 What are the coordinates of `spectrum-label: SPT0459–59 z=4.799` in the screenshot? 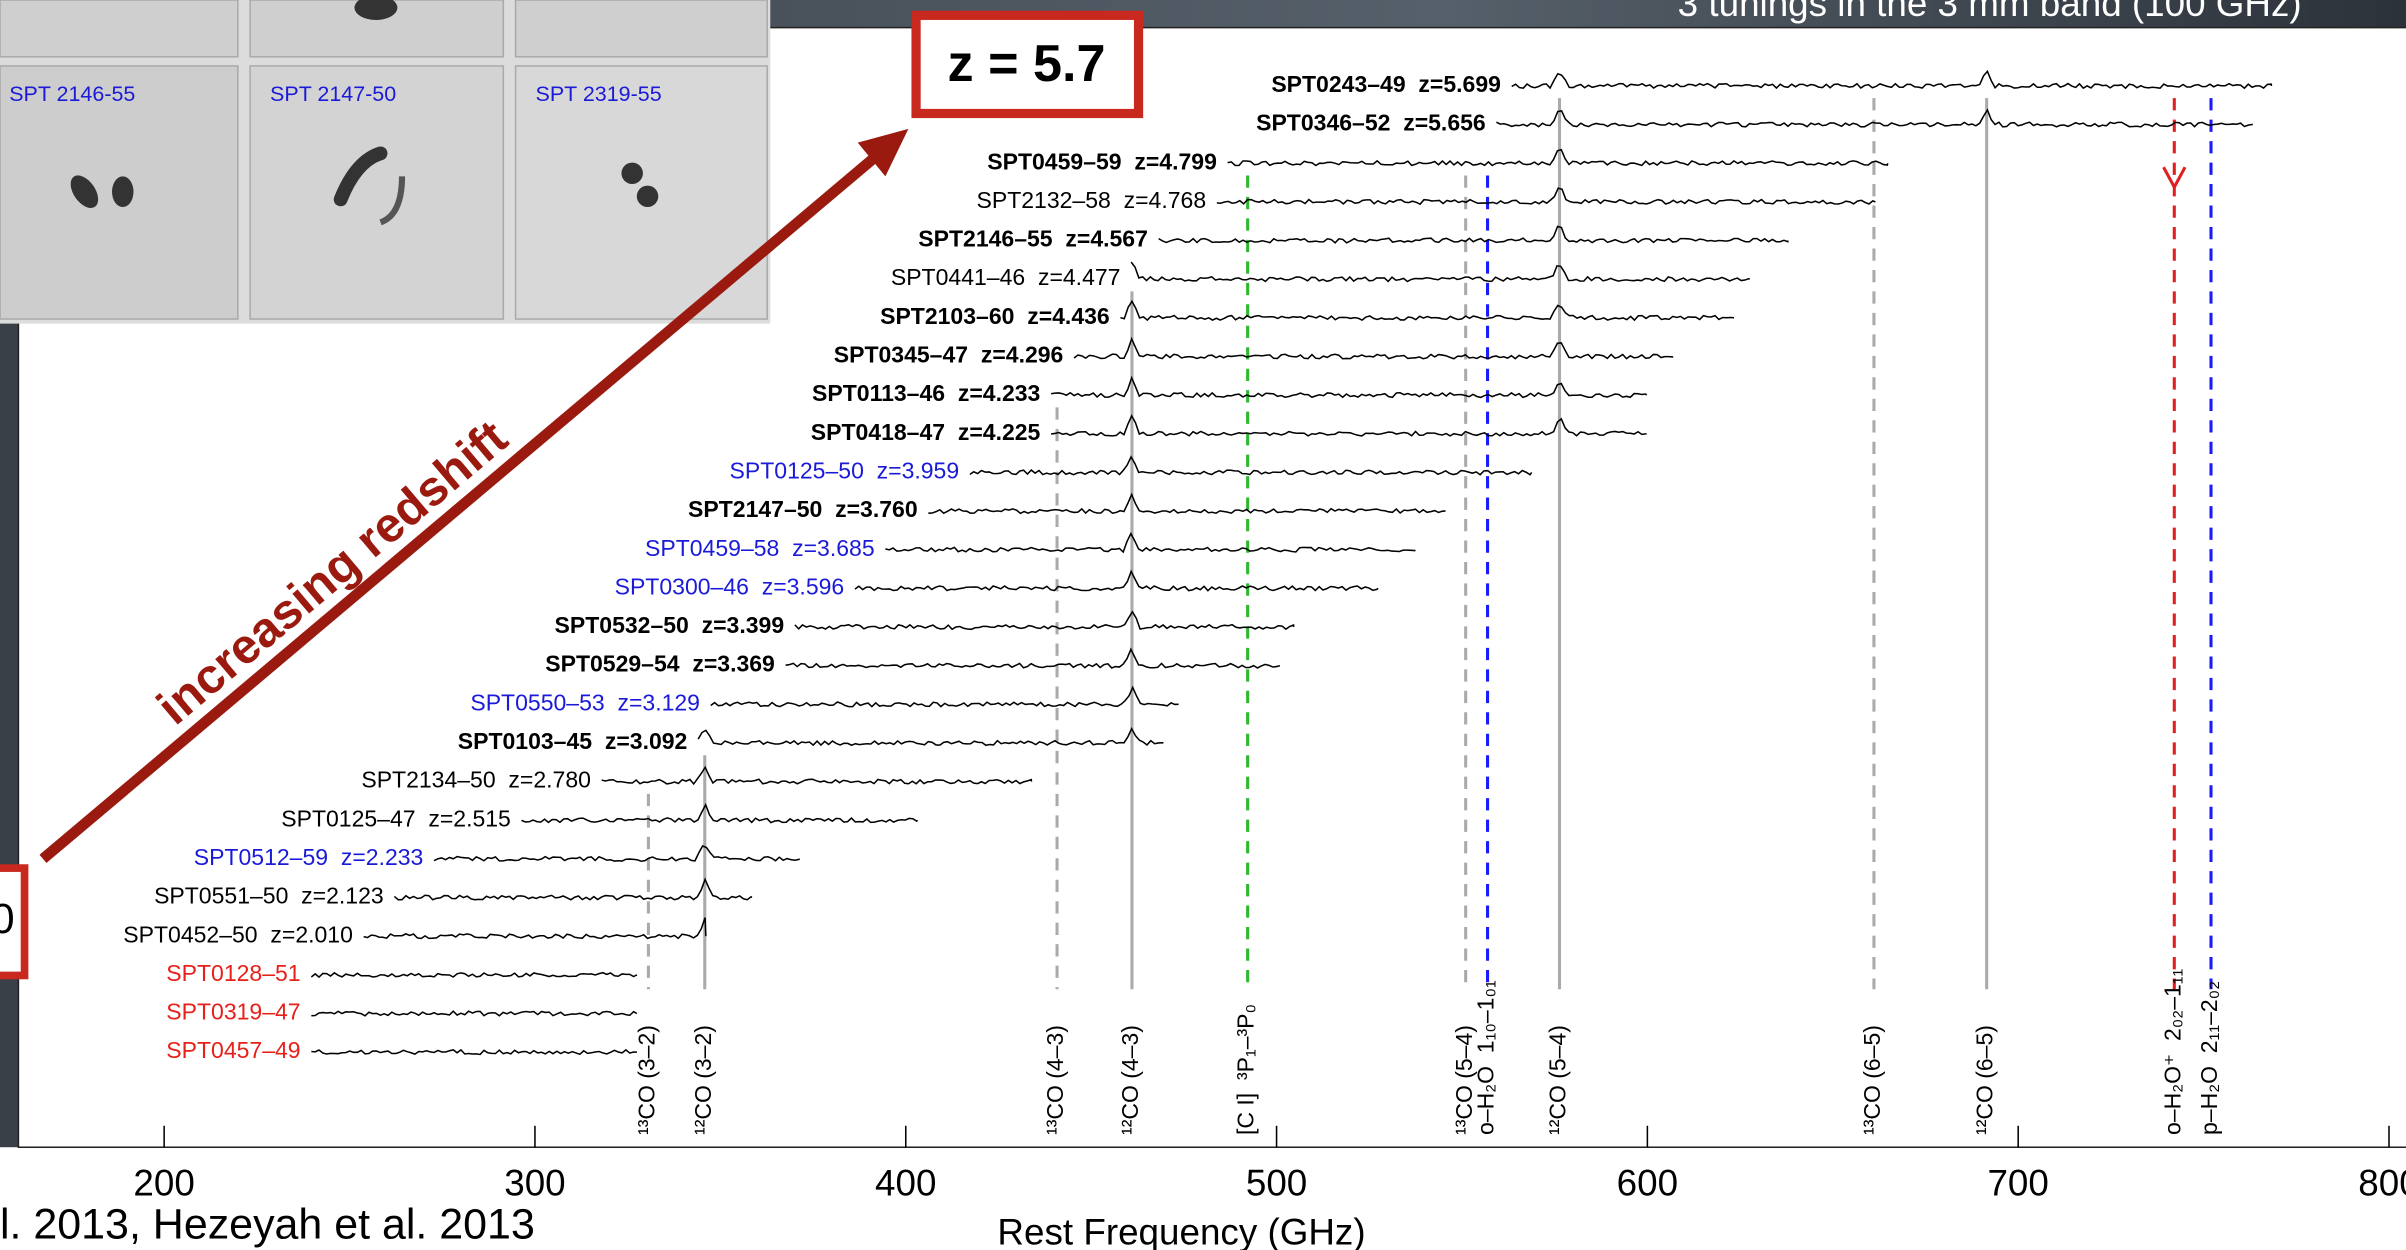 It's located at (1102, 161).